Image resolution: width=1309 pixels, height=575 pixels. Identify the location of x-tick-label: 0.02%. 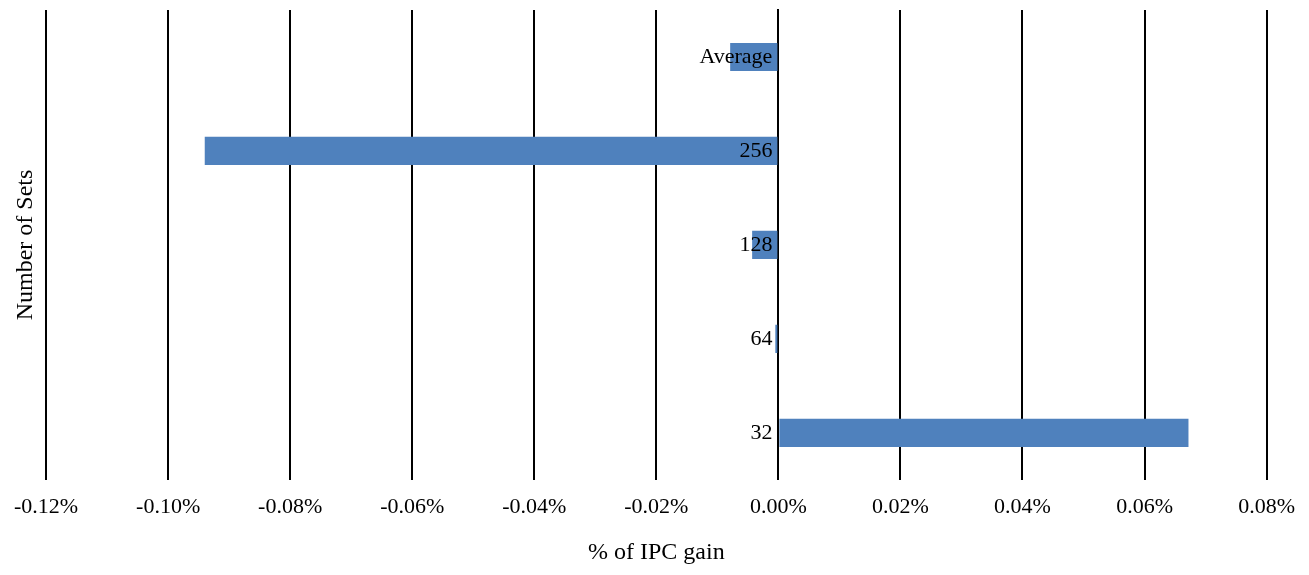
(900, 505).